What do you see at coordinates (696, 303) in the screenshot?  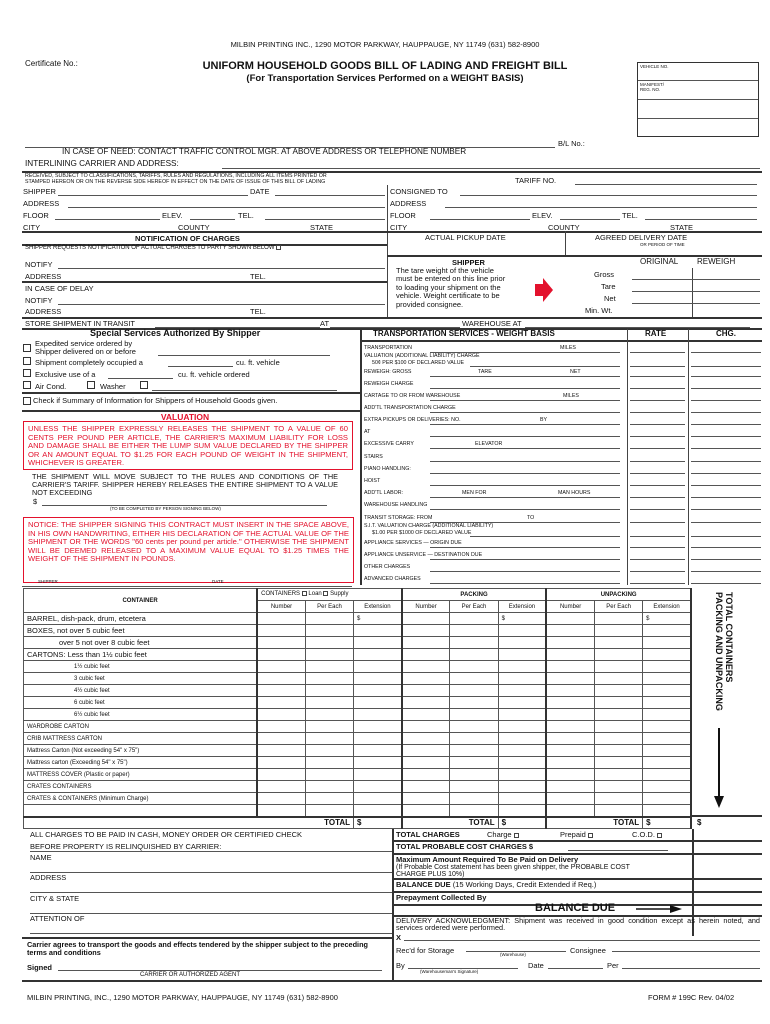 I see `net-field` at bounding box center [696, 303].